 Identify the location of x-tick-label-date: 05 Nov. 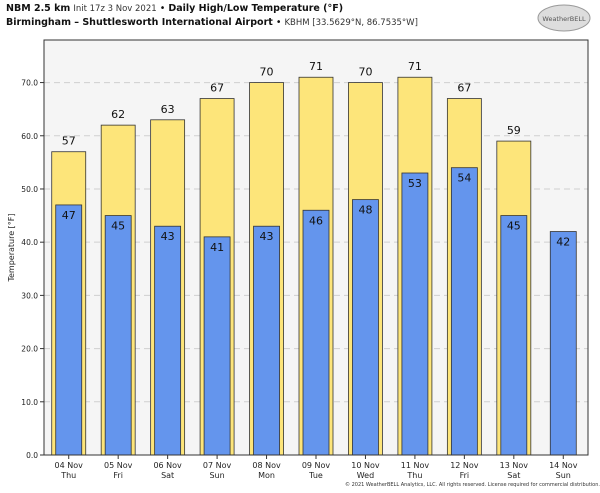
(118, 465).